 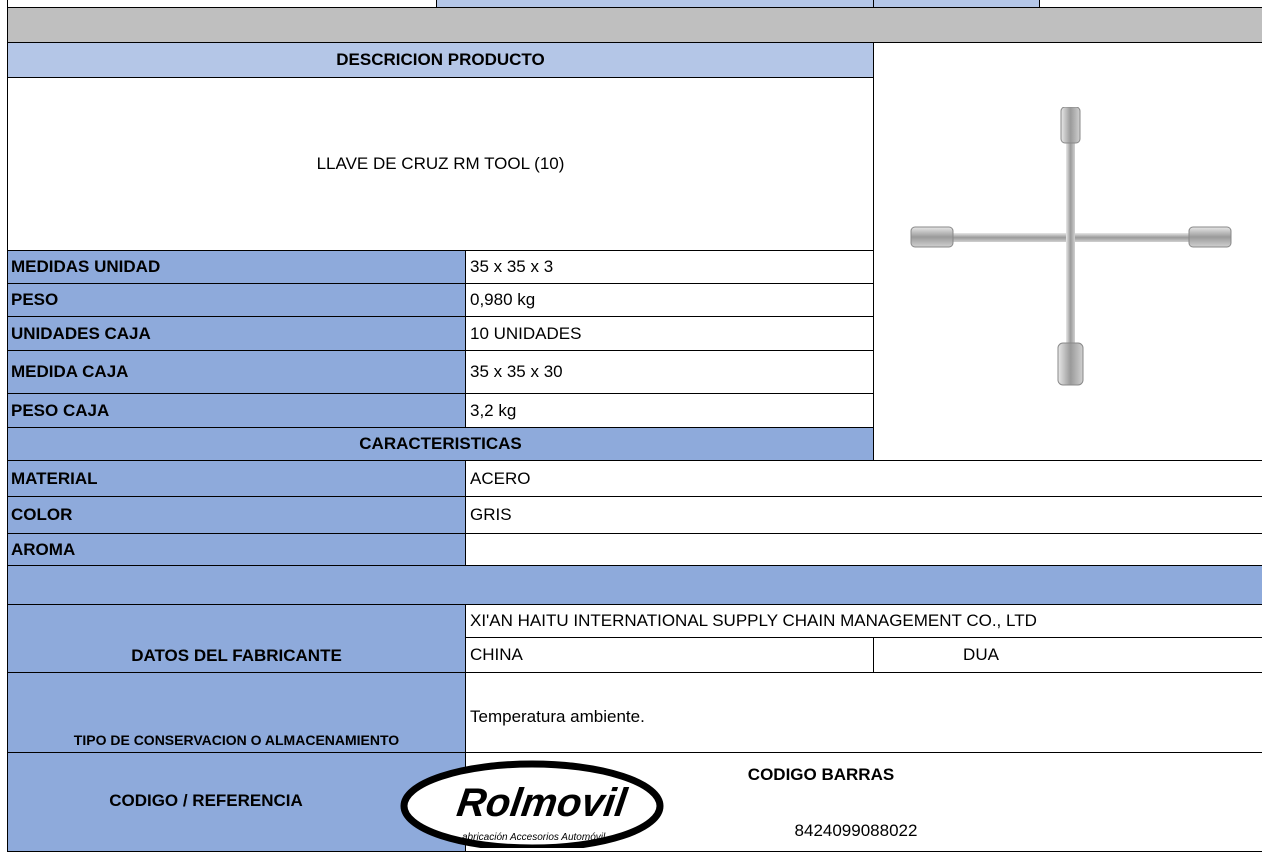 I want to click on characteristic-label: MATERIAL, so click(x=236, y=478).